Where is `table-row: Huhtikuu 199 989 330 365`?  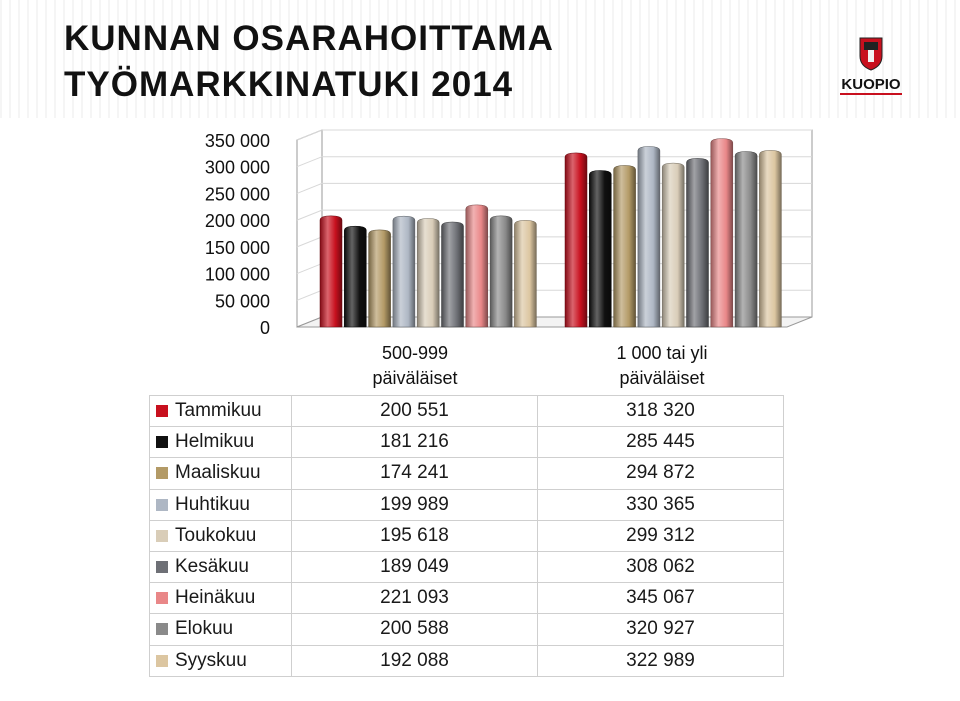 table-row: Huhtikuu 199 989 330 365 is located at coordinates (466, 504).